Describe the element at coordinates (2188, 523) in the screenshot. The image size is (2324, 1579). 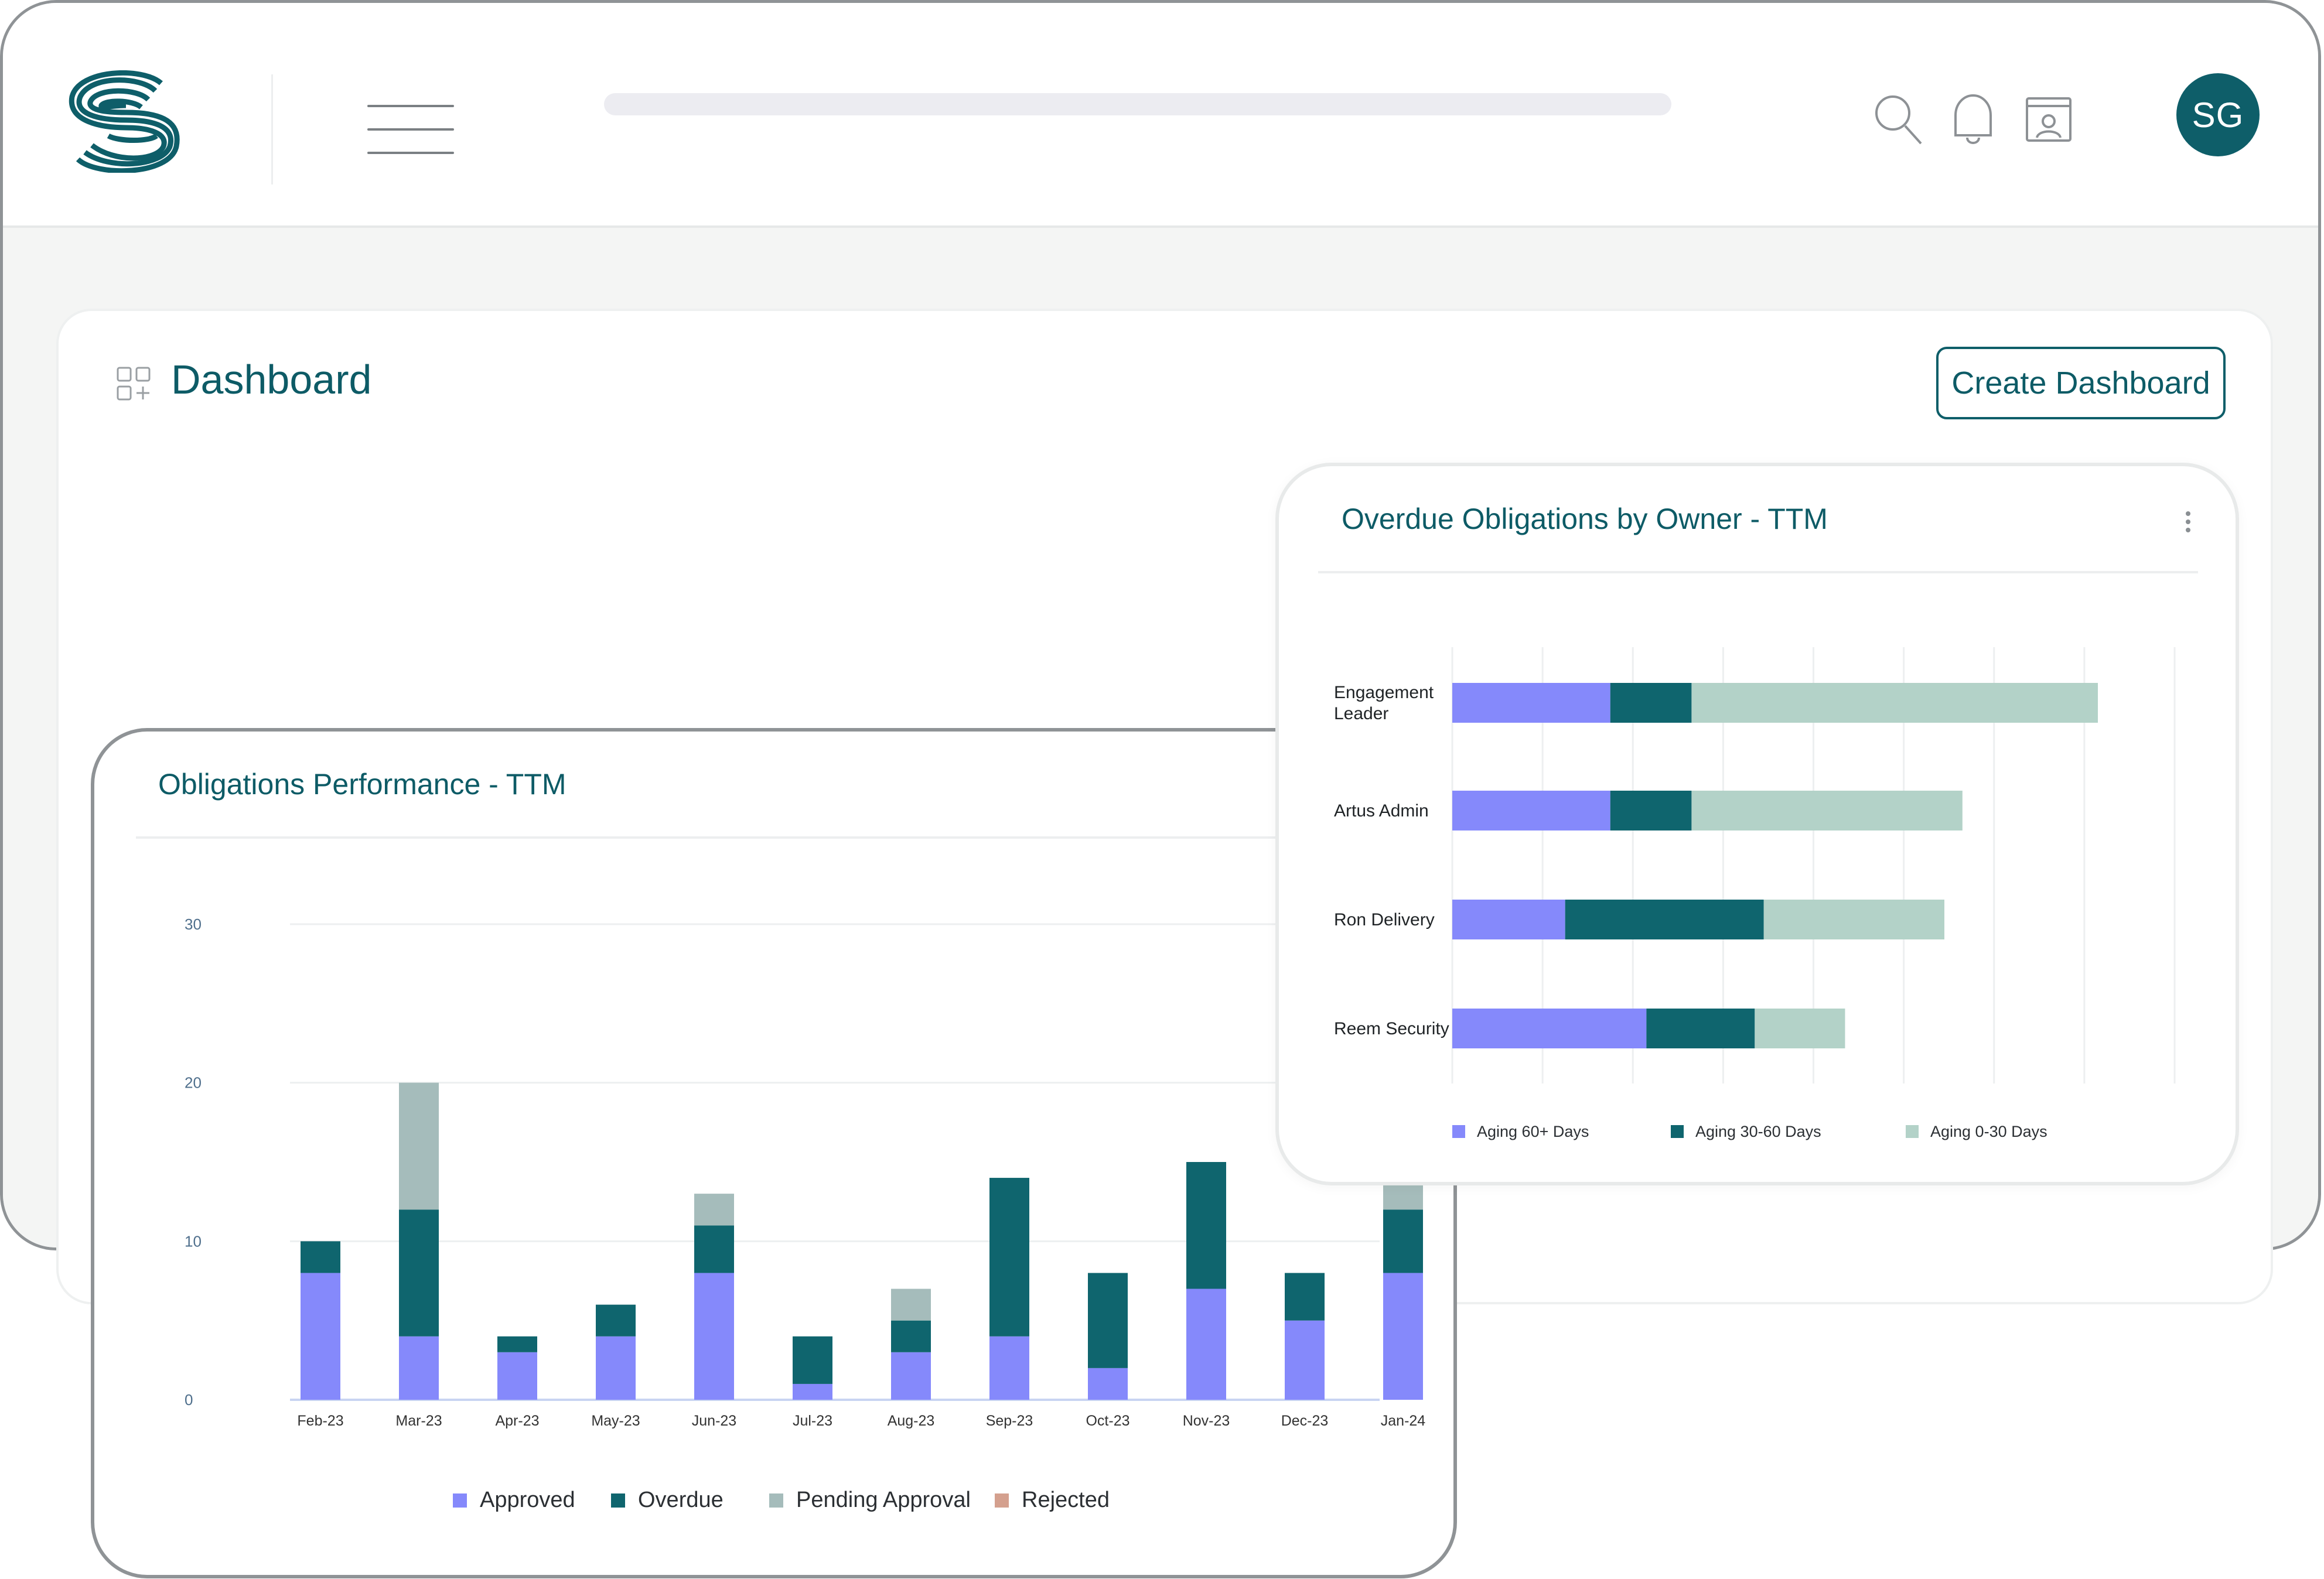
I see `more-options-icon` at that location.